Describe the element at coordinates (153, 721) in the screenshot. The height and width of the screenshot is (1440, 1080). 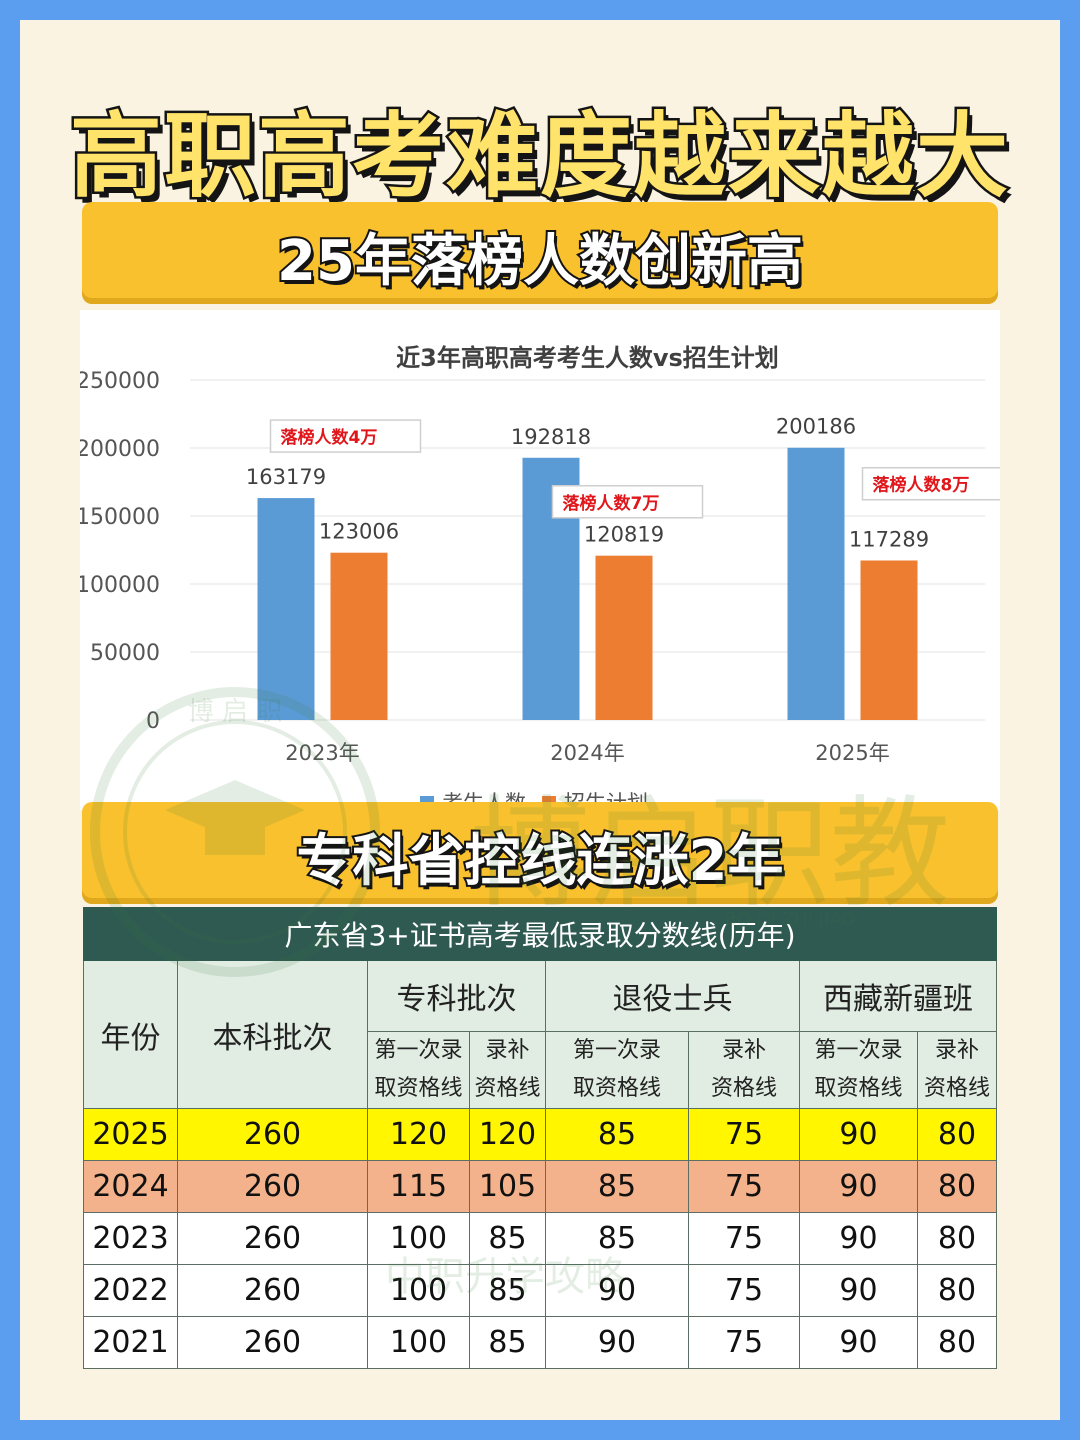
I see `y-tick-label: 0` at that location.